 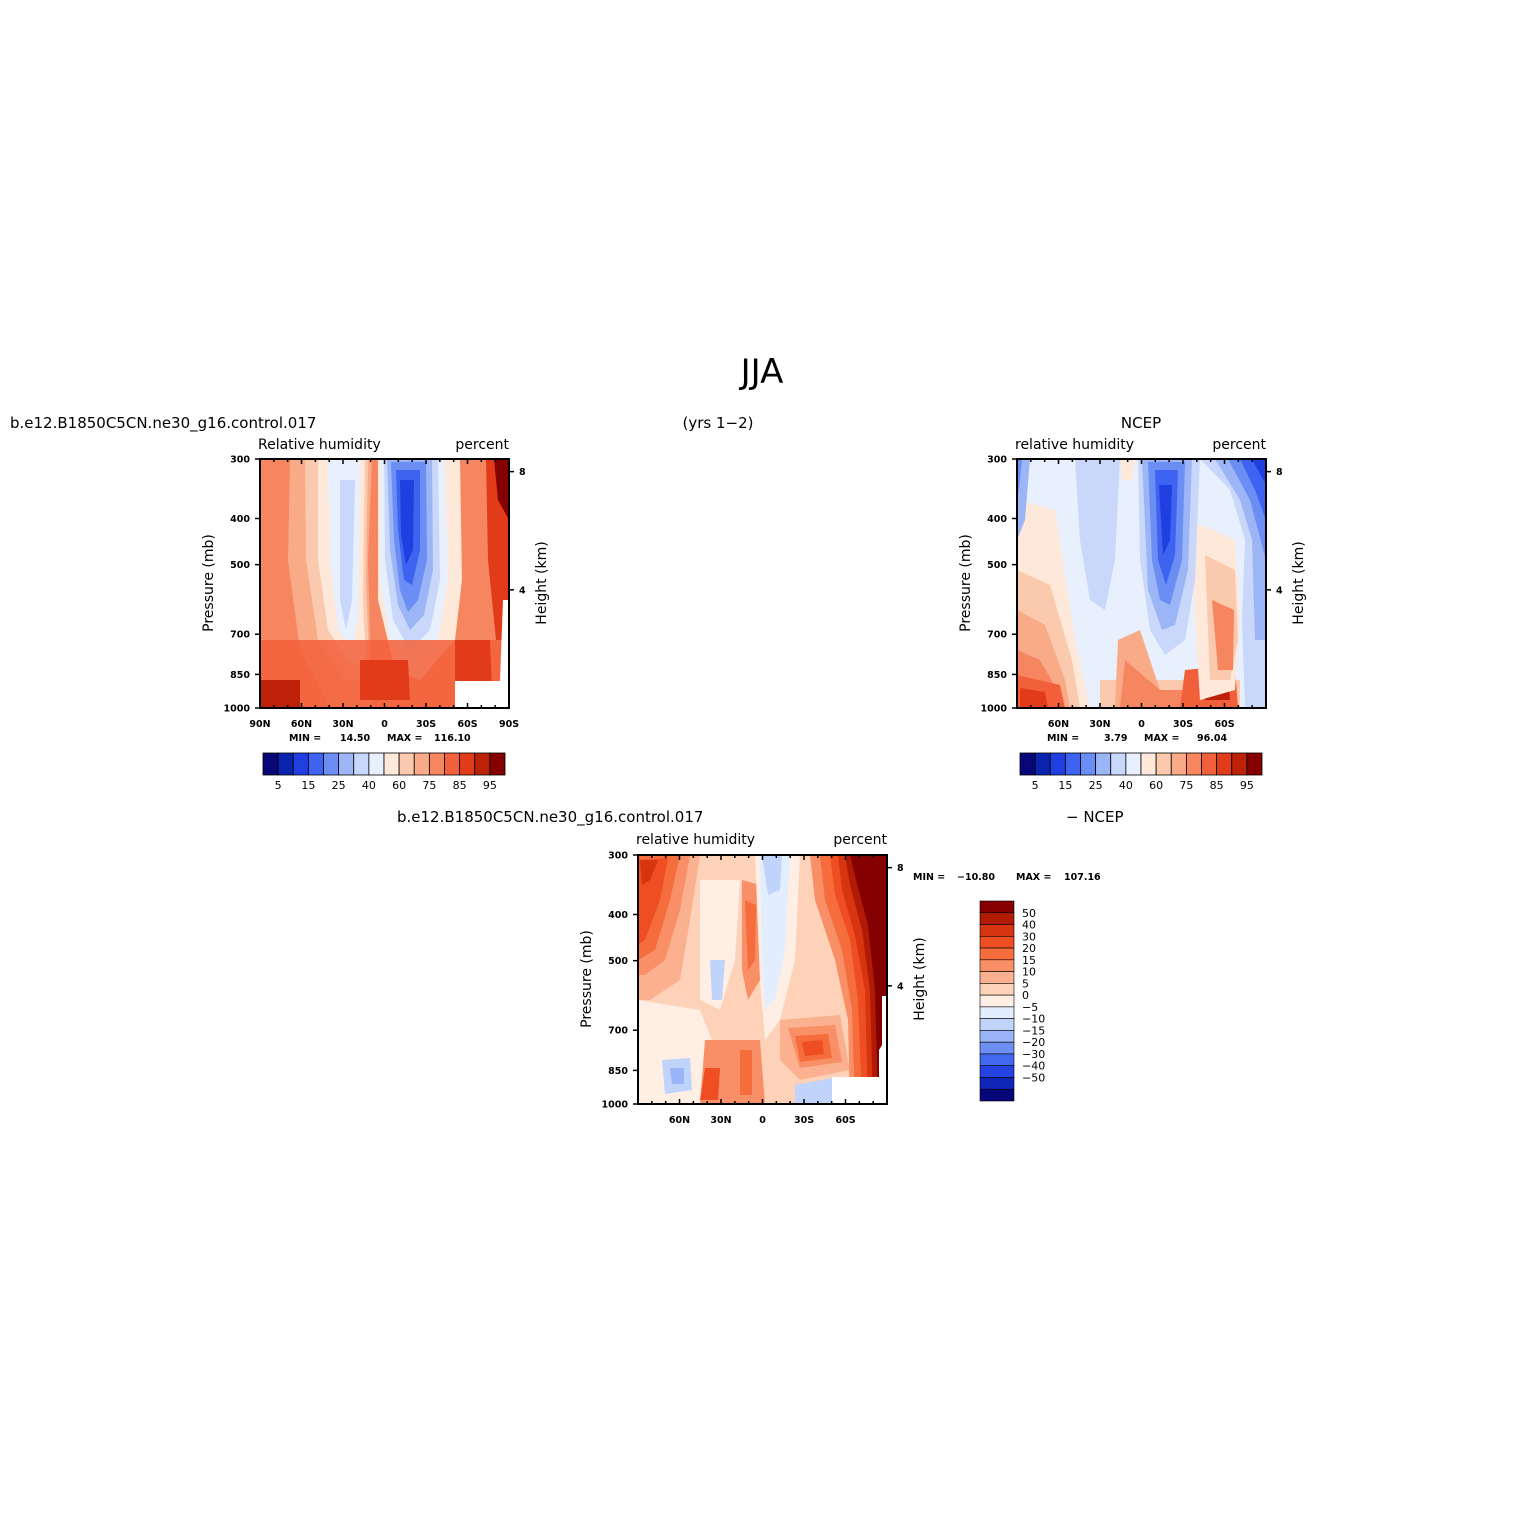 I want to click on obs-min-value: 3.79, so click(x=1115, y=738).